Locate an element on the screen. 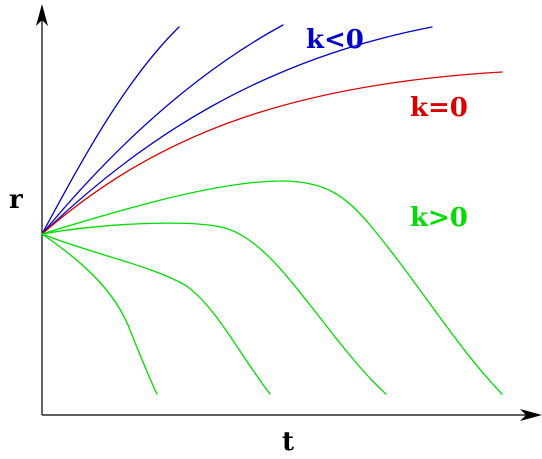 This screenshot has width=542, height=459. x-axis-label: t is located at coordinates (288, 442).